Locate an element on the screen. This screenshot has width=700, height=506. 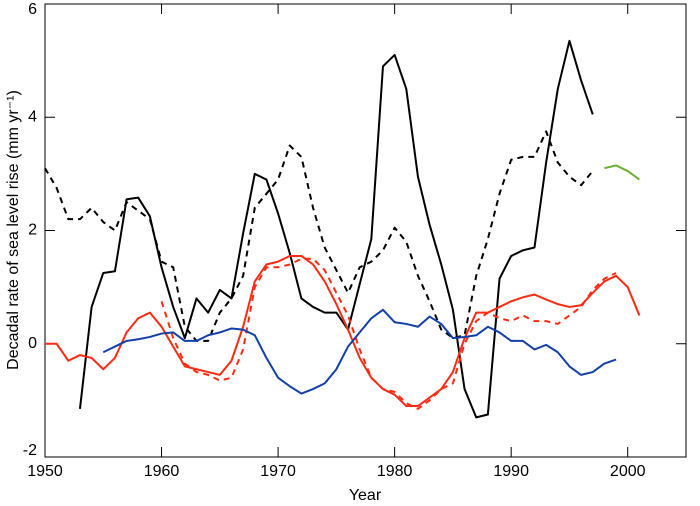
y-tick-label: 4 is located at coordinates (32, 116).